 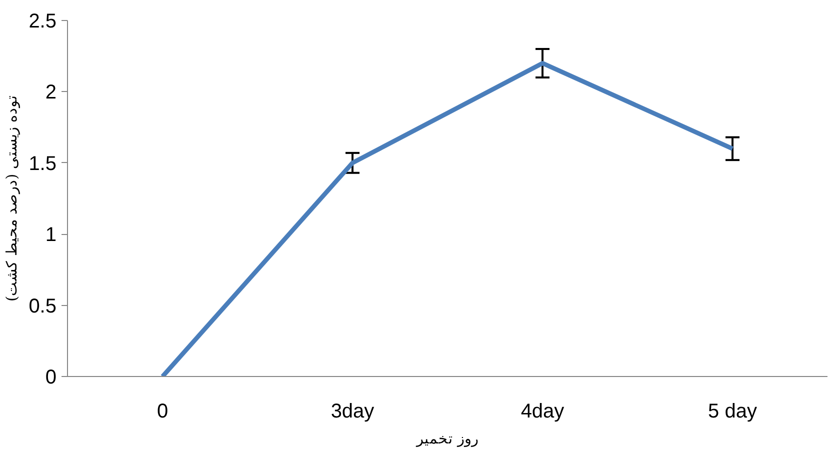 I want to click on x-tick-label: 5 day, so click(x=732, y=411).